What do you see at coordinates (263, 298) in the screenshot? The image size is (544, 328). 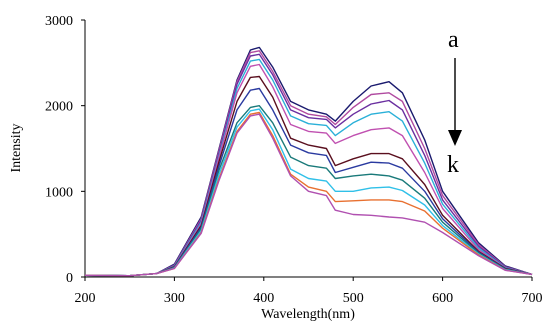 I see `x-tick-label: 400` at bounding box center [263, 298].